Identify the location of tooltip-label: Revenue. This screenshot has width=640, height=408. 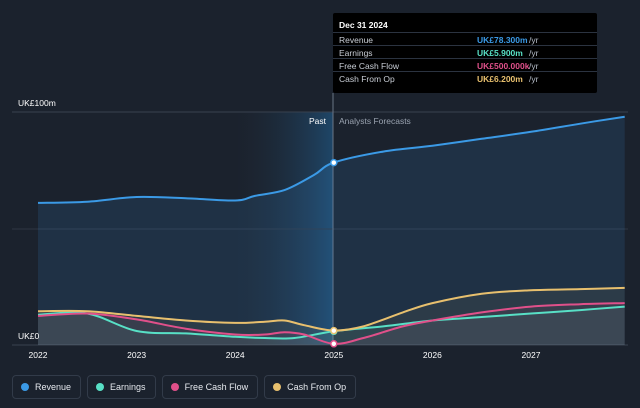
(356, 40).